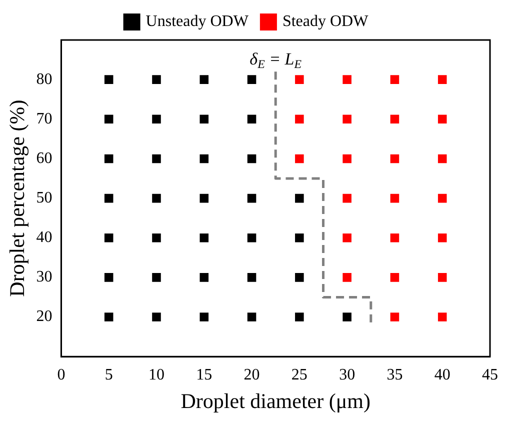  Describe the element at coordinates (442, 375) in the screenshot. I see `x-tick-label: 40` at that location.